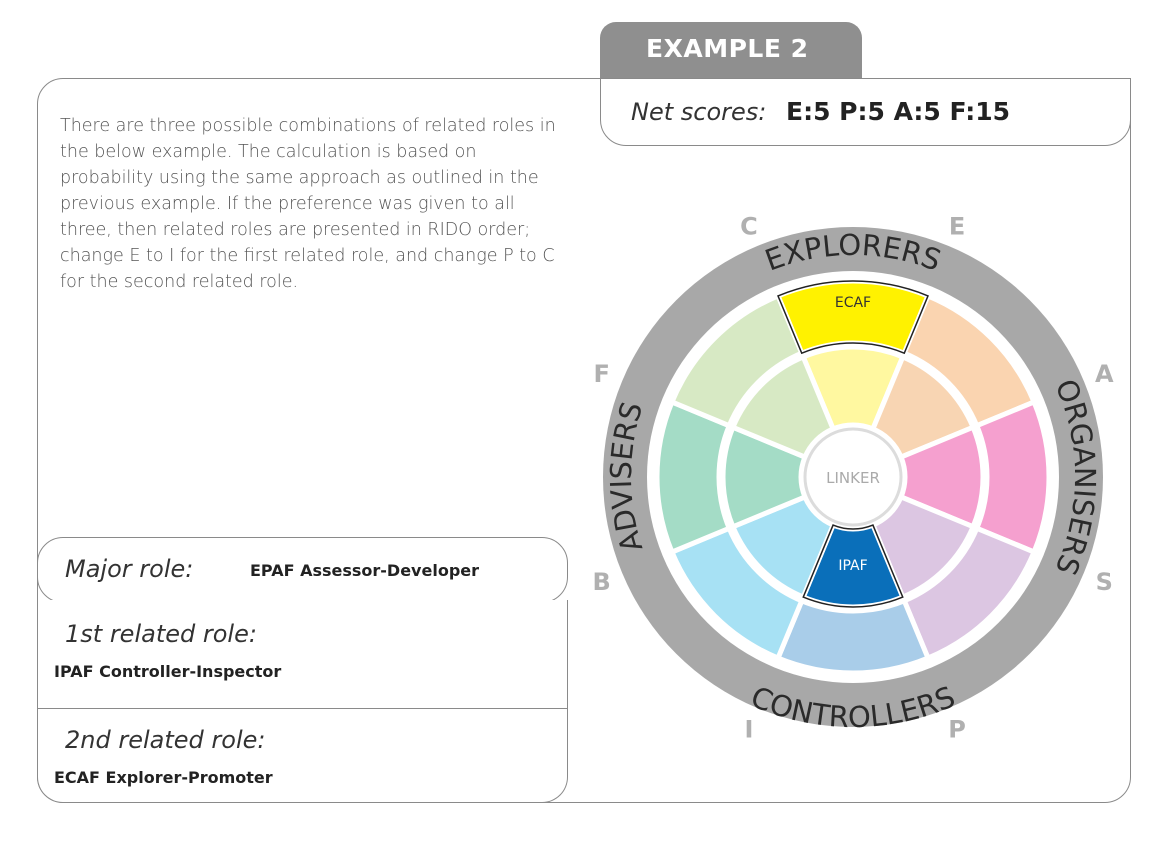  I want to click on first-related-value: IPAF Controller-Inspector, so click(168, 671).